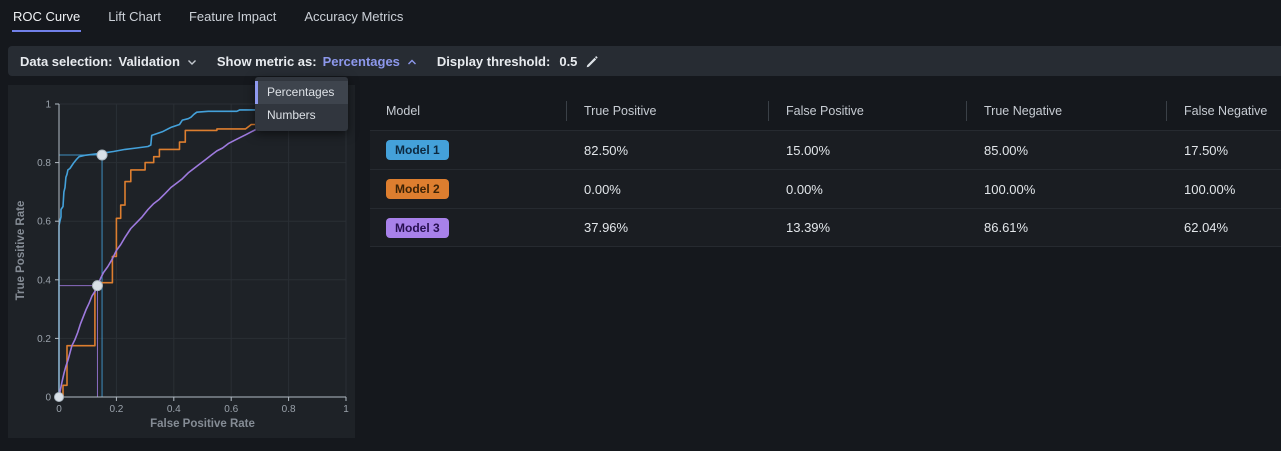 The height and width of the screenshot is (451, 1281). Describe the element at coordinates (149, 61) in the screenshot. I see `data-selection-value: Validation` at that location.